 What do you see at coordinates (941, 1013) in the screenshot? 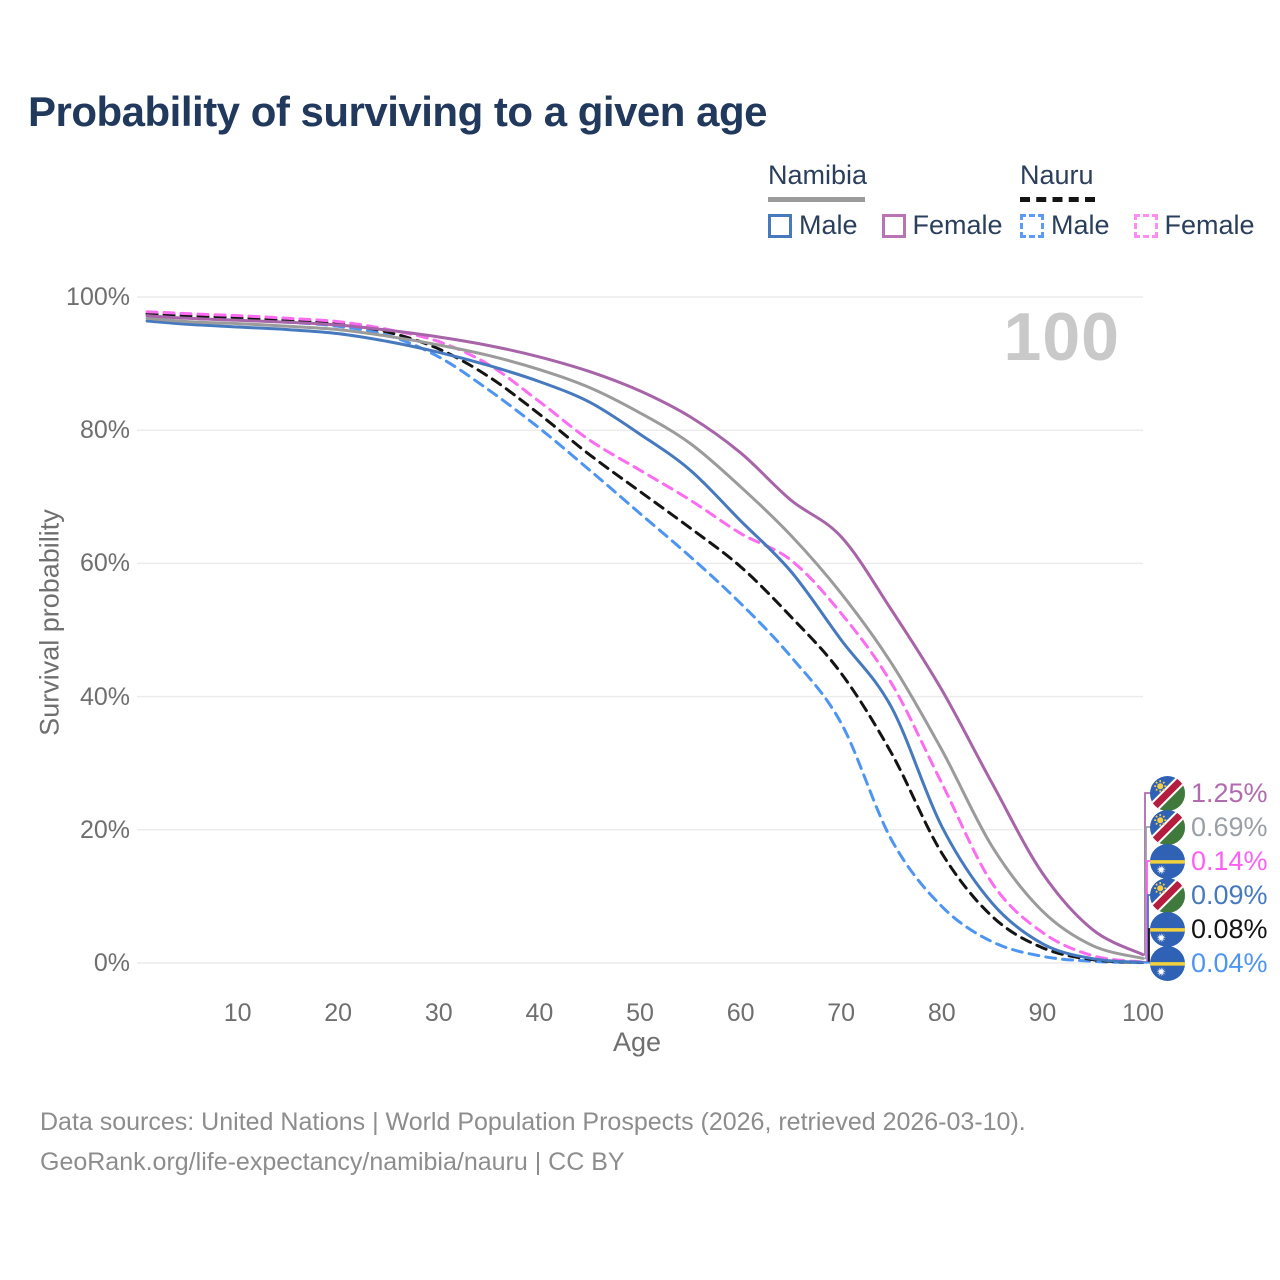
I see `x-tick-label: 80` at bounding box center [941, 1013].